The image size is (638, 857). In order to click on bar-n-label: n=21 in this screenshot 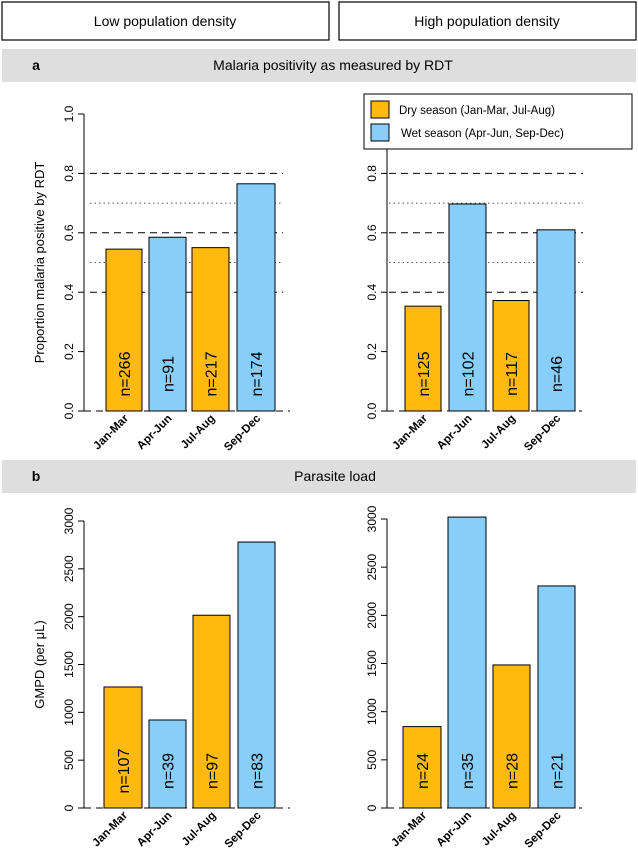, I will do `click(558, 771)`.